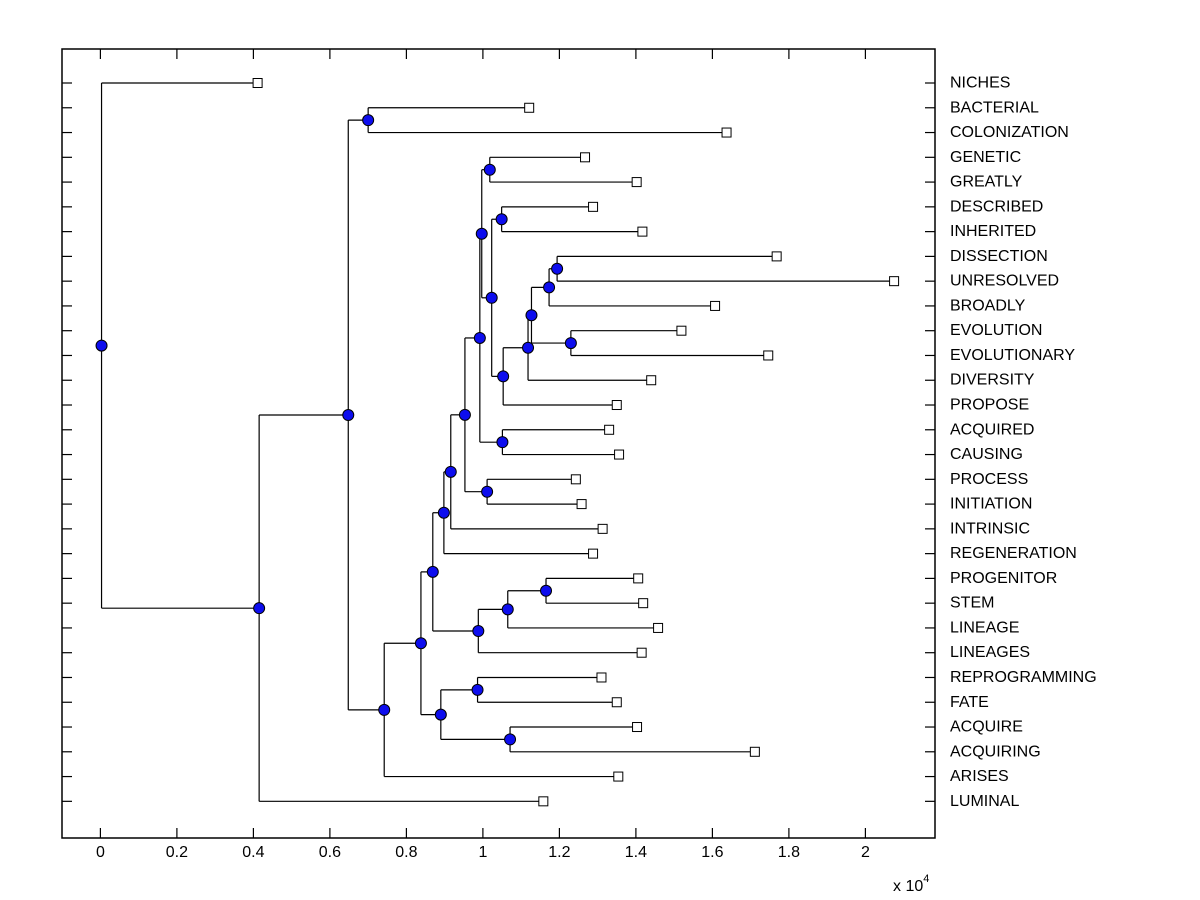 The image size is (1200, 900). What do you see at coordinates (972, 603) in the screenshot?
I see `leaf-label: STEM` at bounding box center [972, 603].